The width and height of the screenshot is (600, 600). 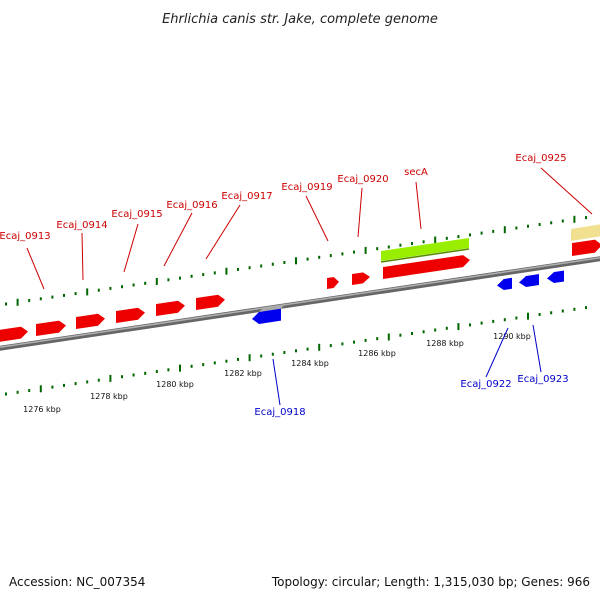 What do you see at coordinates (279, 412) in the screenshot?
I see `gene-label: Ecaj_0918` at bounding box center [279, 412].